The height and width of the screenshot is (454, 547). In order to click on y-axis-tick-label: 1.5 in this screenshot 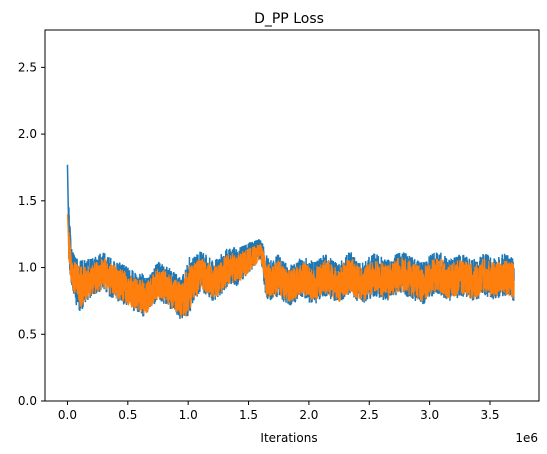, I will do `click(27, 201)`.